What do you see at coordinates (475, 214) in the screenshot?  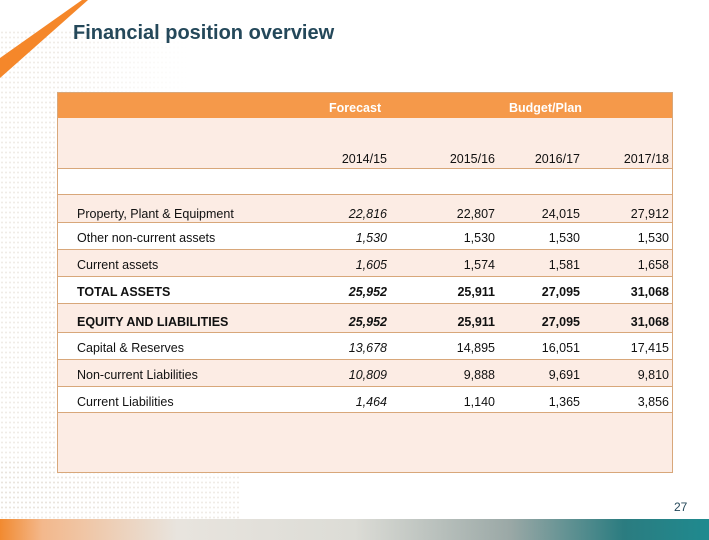 I see `row-value: 22,807` at bounding box center [475, 214].